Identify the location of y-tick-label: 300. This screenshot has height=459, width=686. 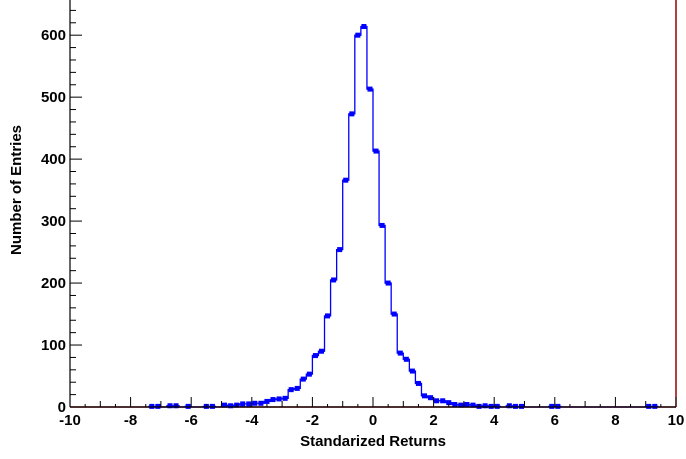
(53, 221).